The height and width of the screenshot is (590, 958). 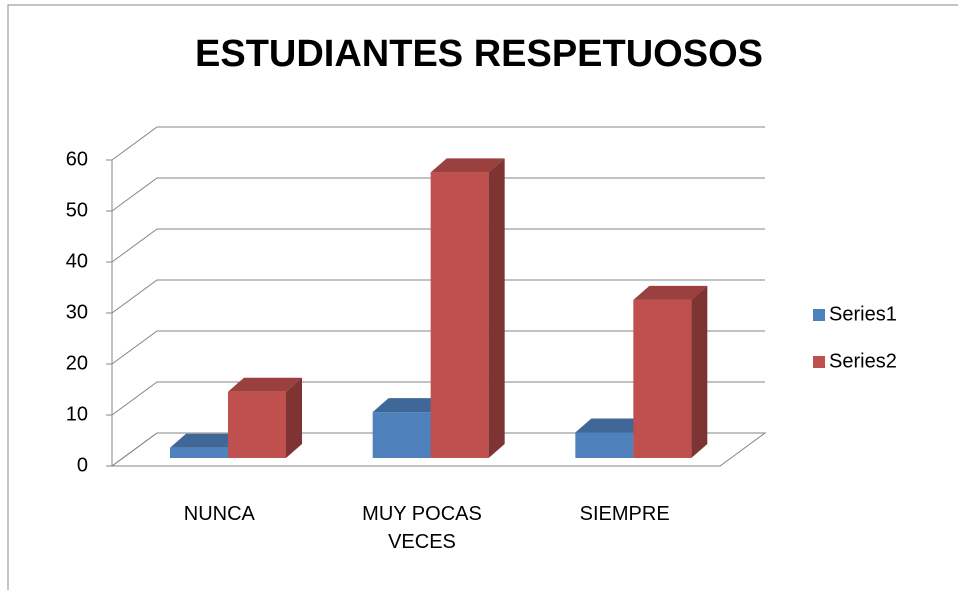 I want to click on x-tick-label: MUY POCAS VECES, so click(x=422, y=528).